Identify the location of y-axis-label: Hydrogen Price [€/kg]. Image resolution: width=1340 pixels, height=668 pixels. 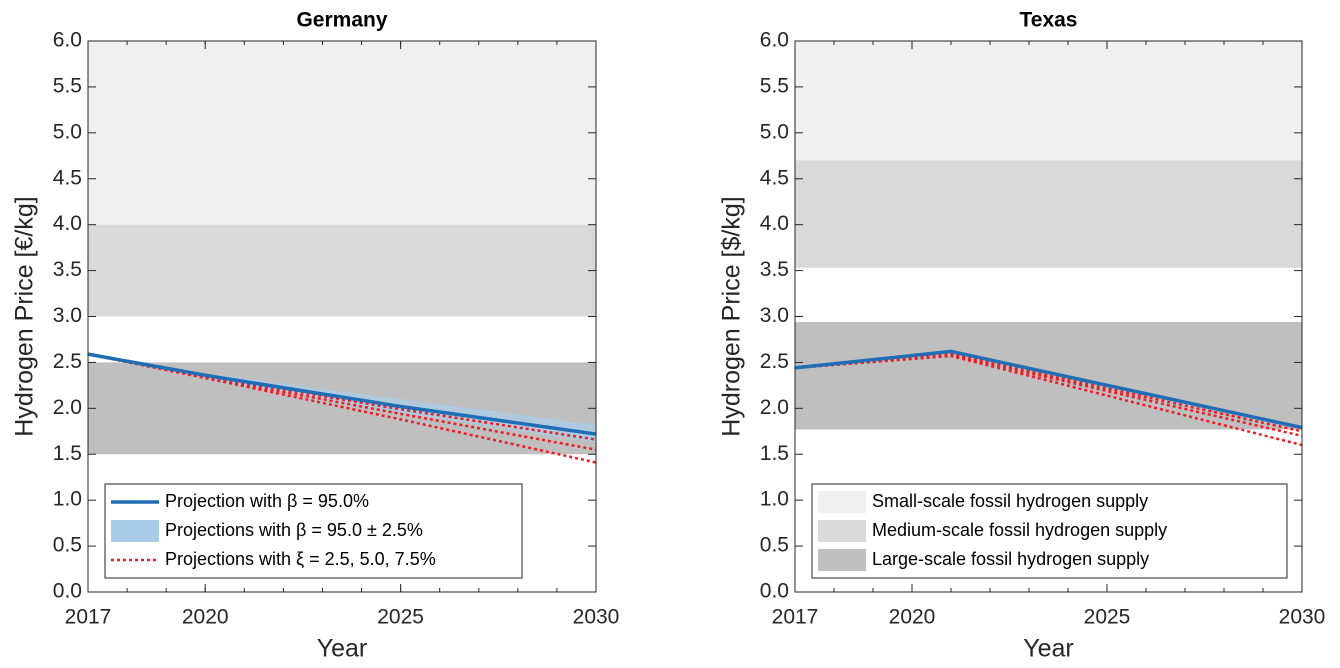
(25, 316).